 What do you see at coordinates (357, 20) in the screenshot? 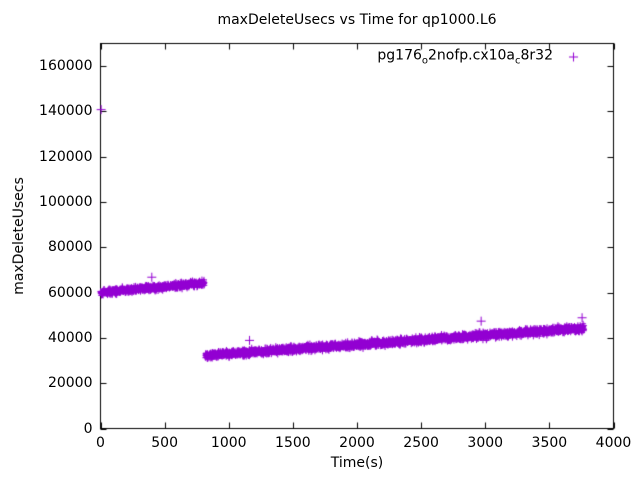
I see `chart-title: maxDeleteUsecs vs Time for qp1000.L6` at bounding box center [357, 20].